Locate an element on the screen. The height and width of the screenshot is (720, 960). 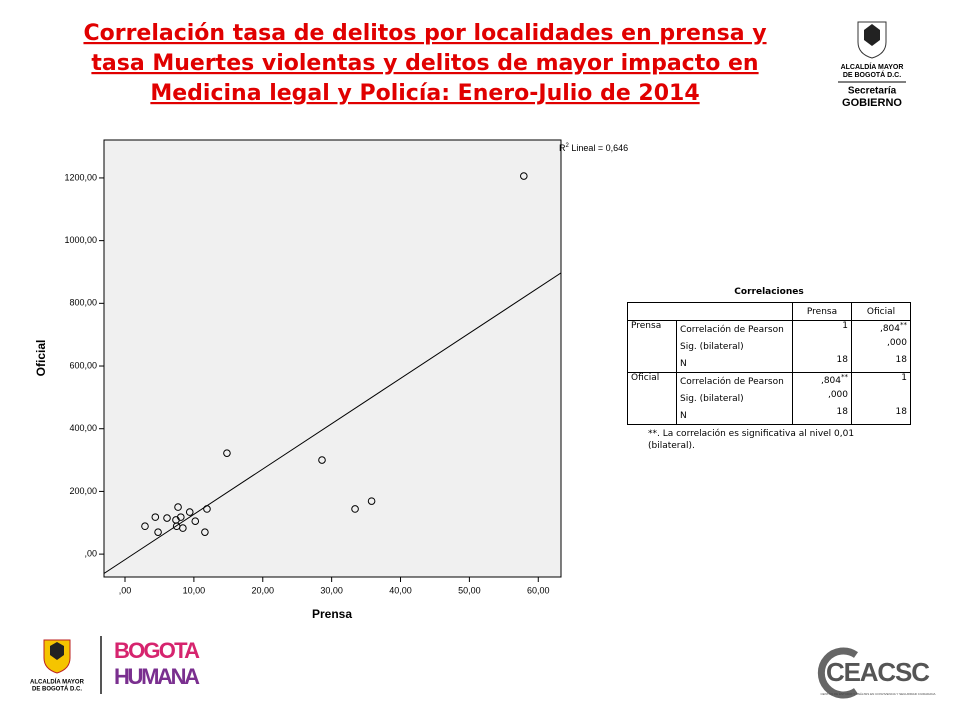
x-tick-label: 20,00 is located at coordinates (262, 590).